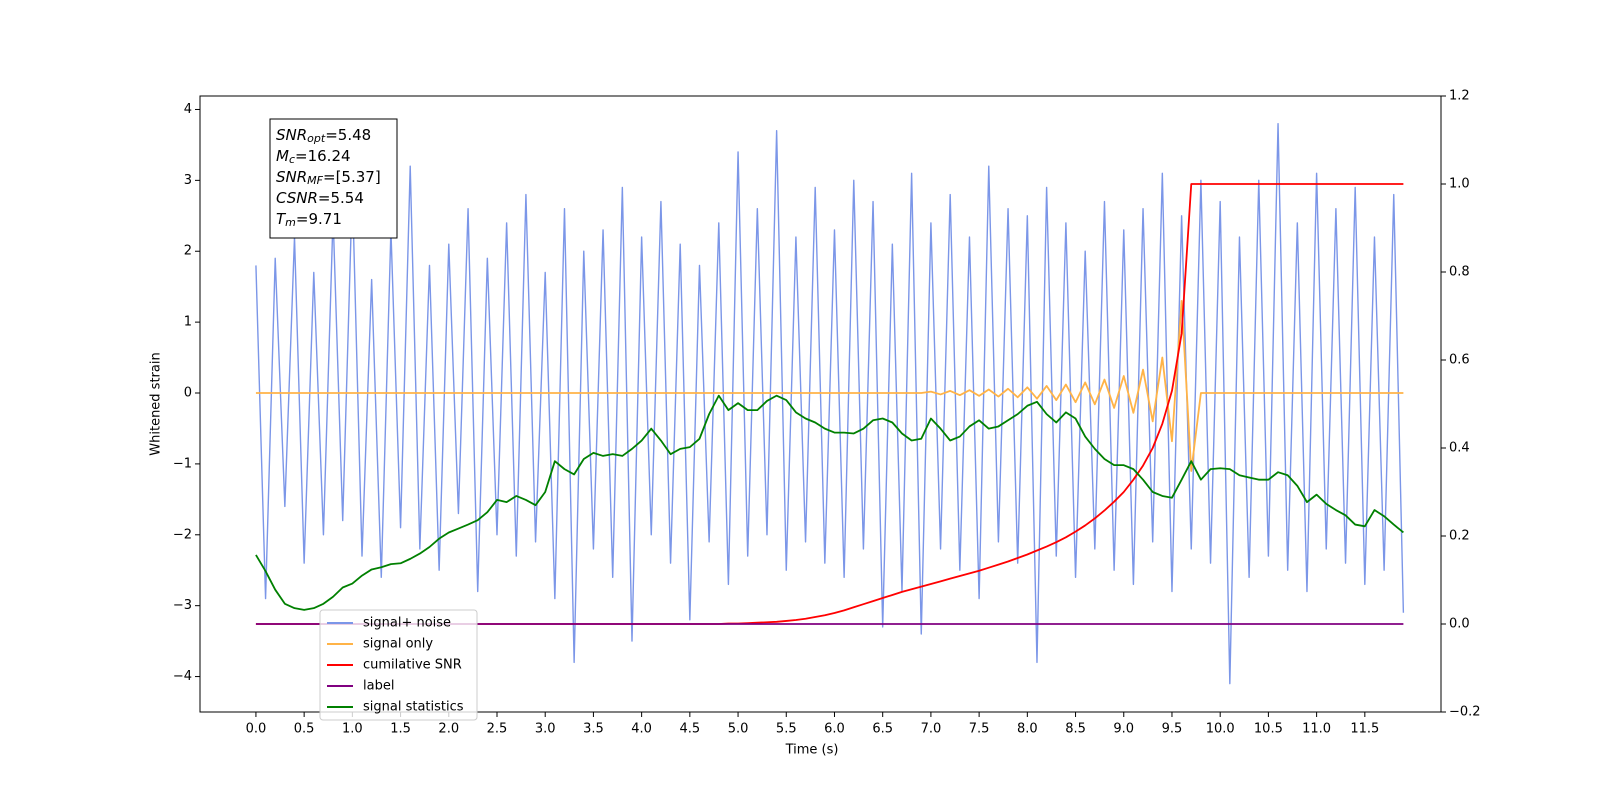  I want to click on x-tick-label: 2.0, so click(448, 729).